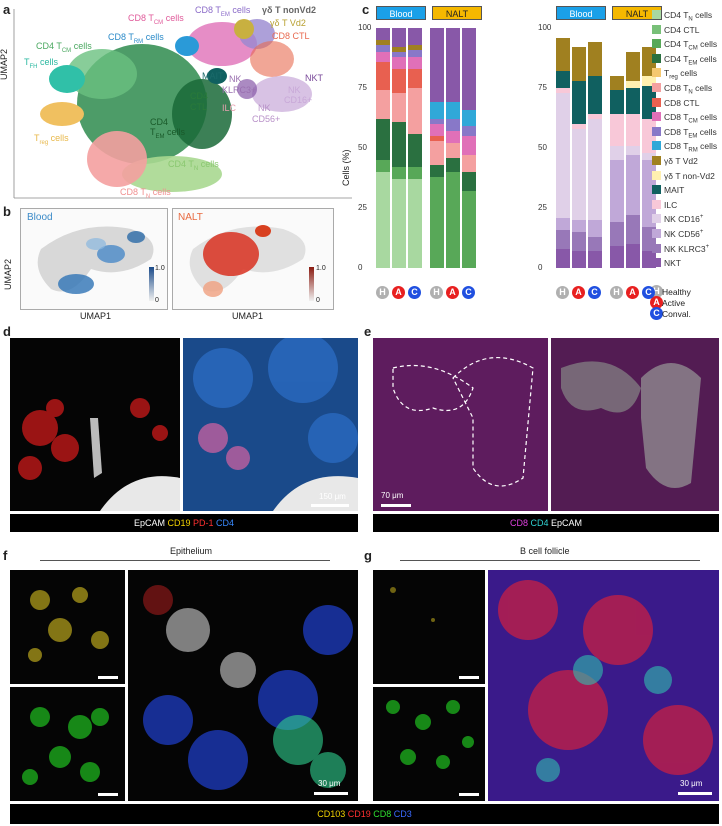  I want to click on scale-bar-g1, so click(469, 677).